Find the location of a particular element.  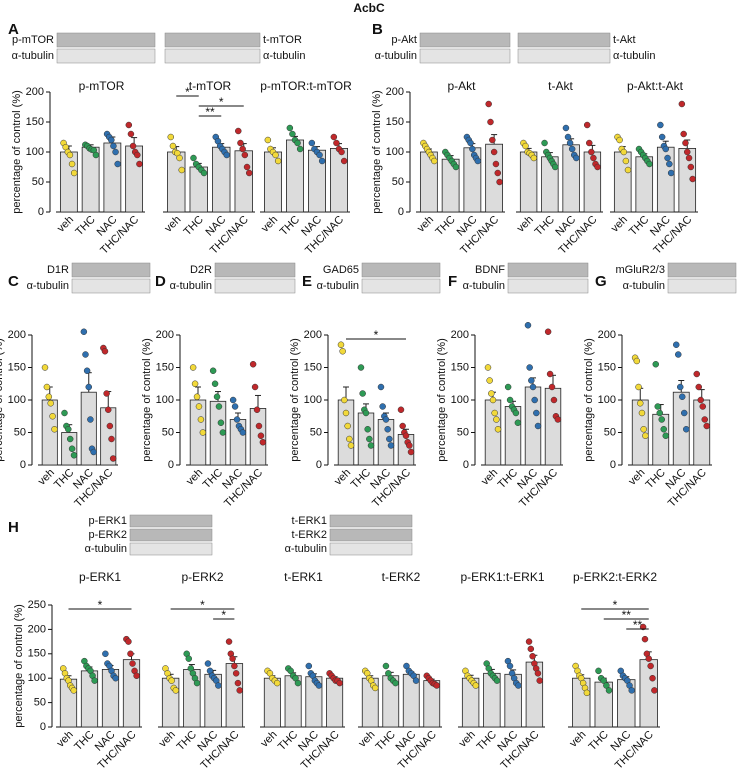

x-tick-label: THC is located at coordinates (64, 479).